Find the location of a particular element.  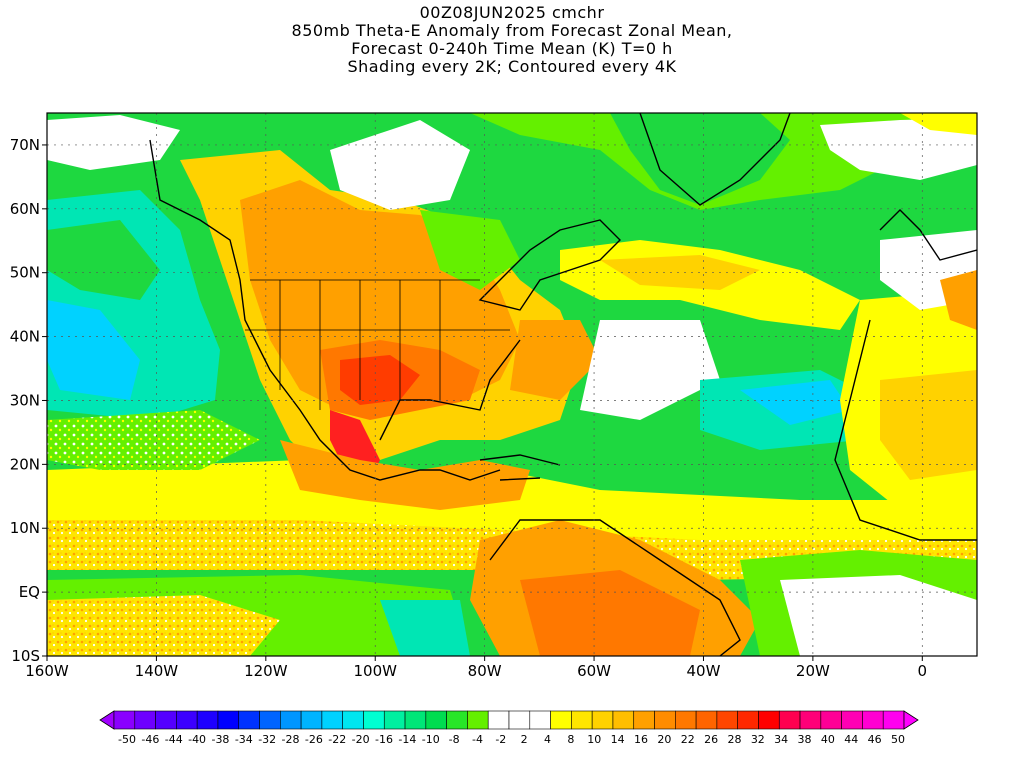

south-america-coastline is located at coordinates (615, 587).